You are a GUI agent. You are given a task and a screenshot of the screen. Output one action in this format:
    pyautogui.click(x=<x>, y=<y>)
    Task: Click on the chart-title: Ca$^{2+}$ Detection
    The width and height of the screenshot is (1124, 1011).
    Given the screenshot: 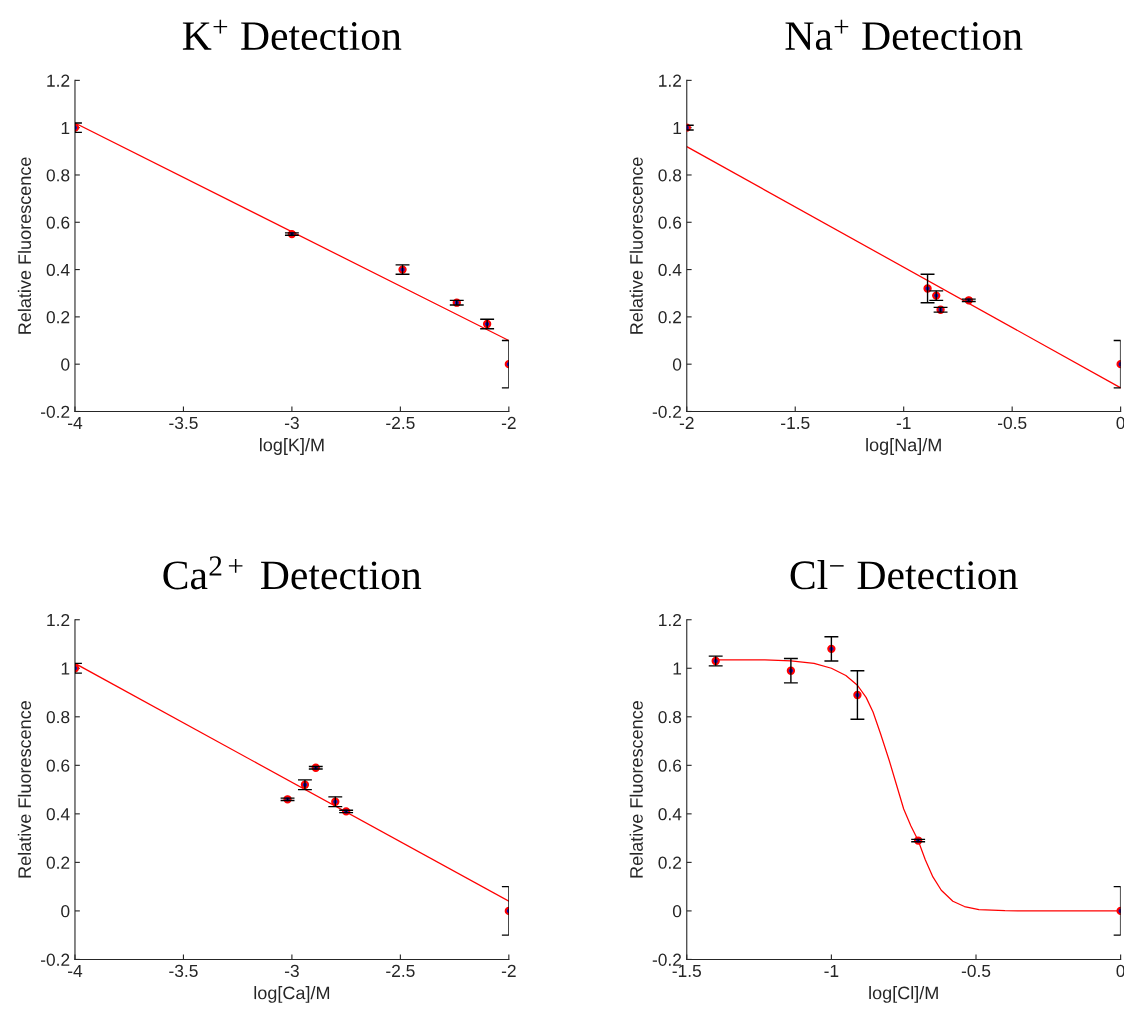 What is the action you would take?
    pyautogui.click(x=292, y=573)
    